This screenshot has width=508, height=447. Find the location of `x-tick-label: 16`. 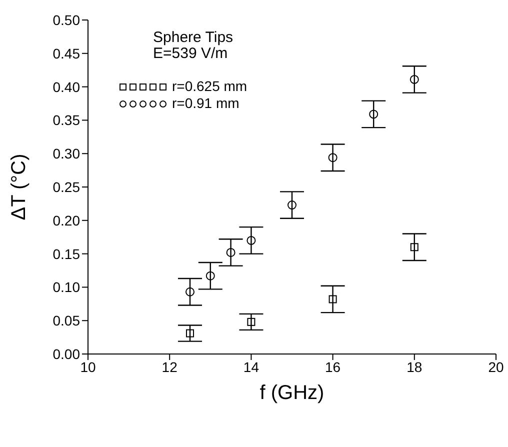

x-tick-label: 16 is located at coordinates (333, 366).